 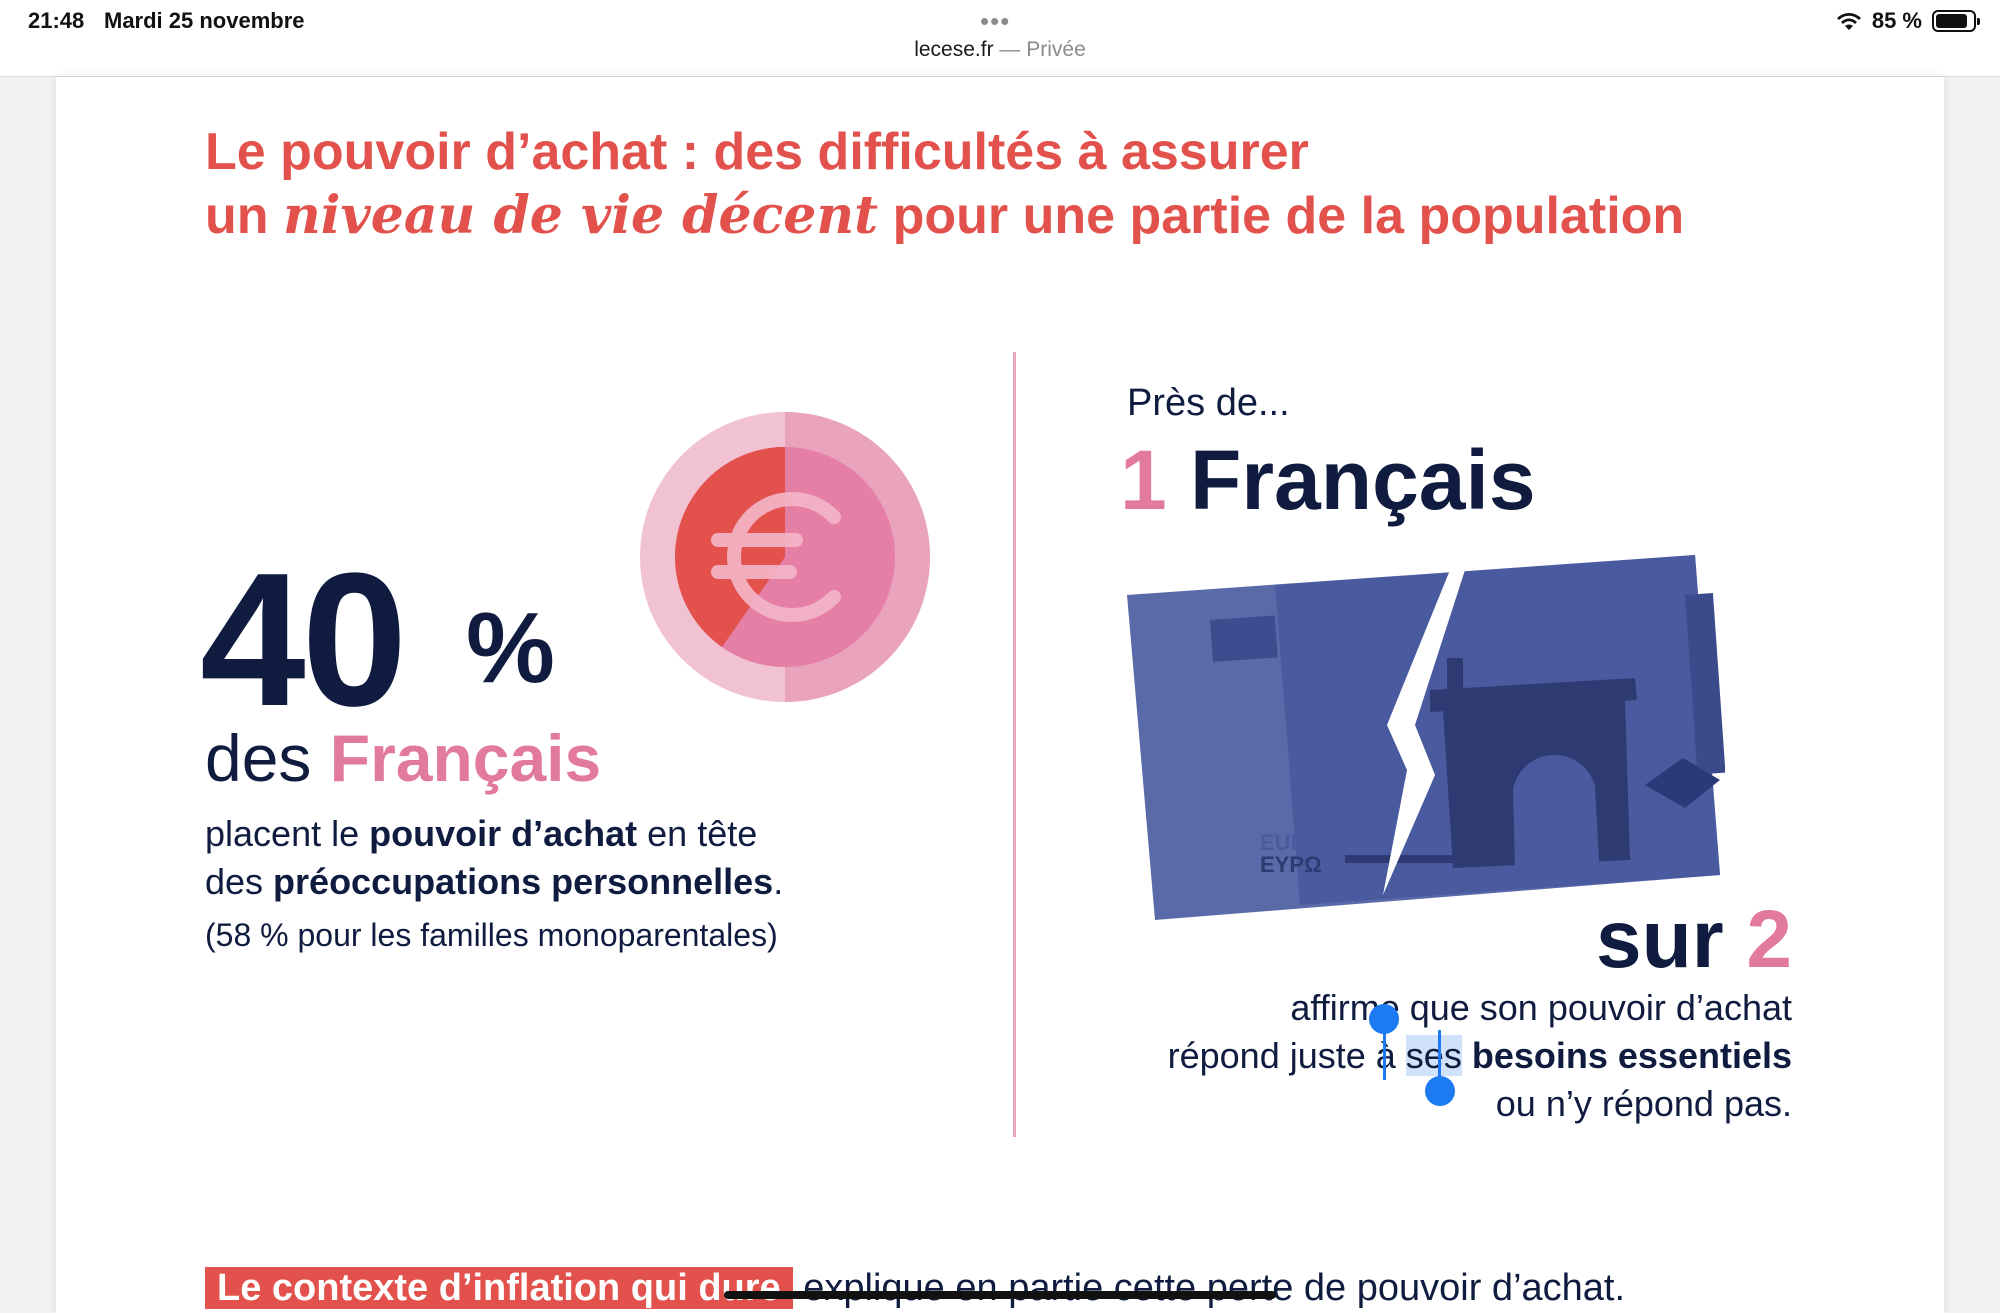 I want to click on one-number: 1, so click(x=1143, y=480).